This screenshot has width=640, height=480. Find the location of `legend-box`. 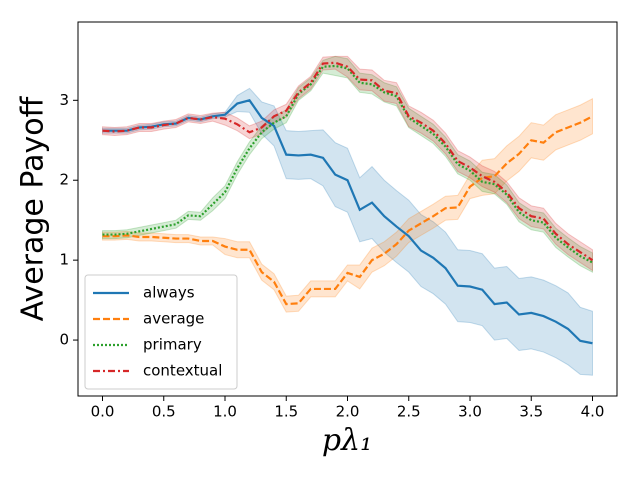

legend-box is located at coordinates (161, 332).